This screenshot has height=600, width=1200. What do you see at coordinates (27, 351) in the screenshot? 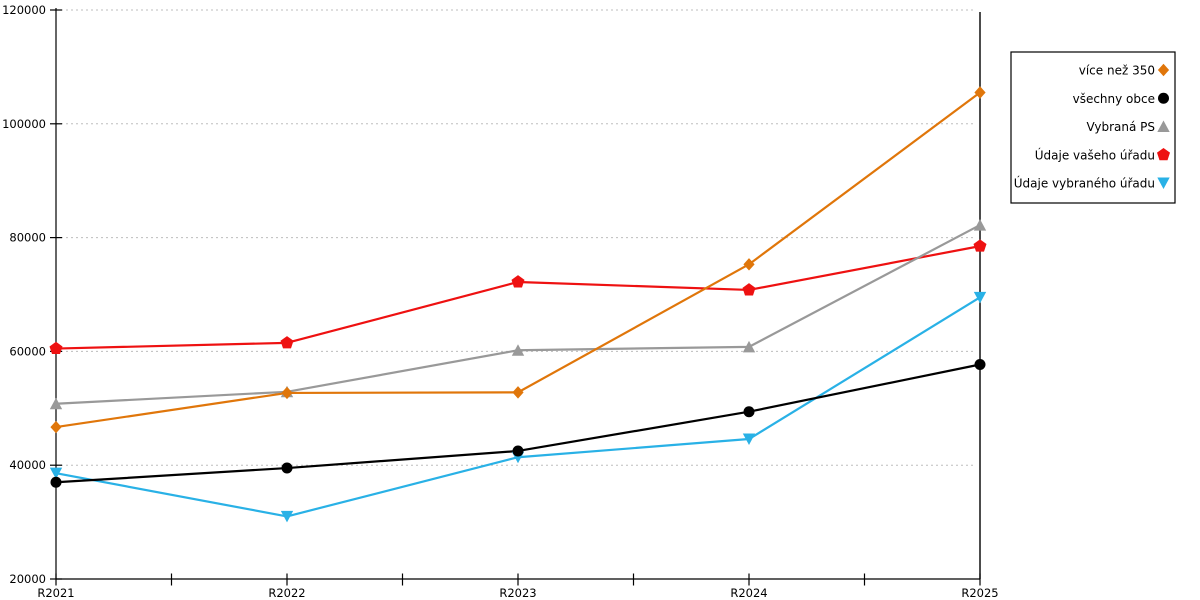
I see `y-axis-label: 60000` at bounding box center [27, 351].